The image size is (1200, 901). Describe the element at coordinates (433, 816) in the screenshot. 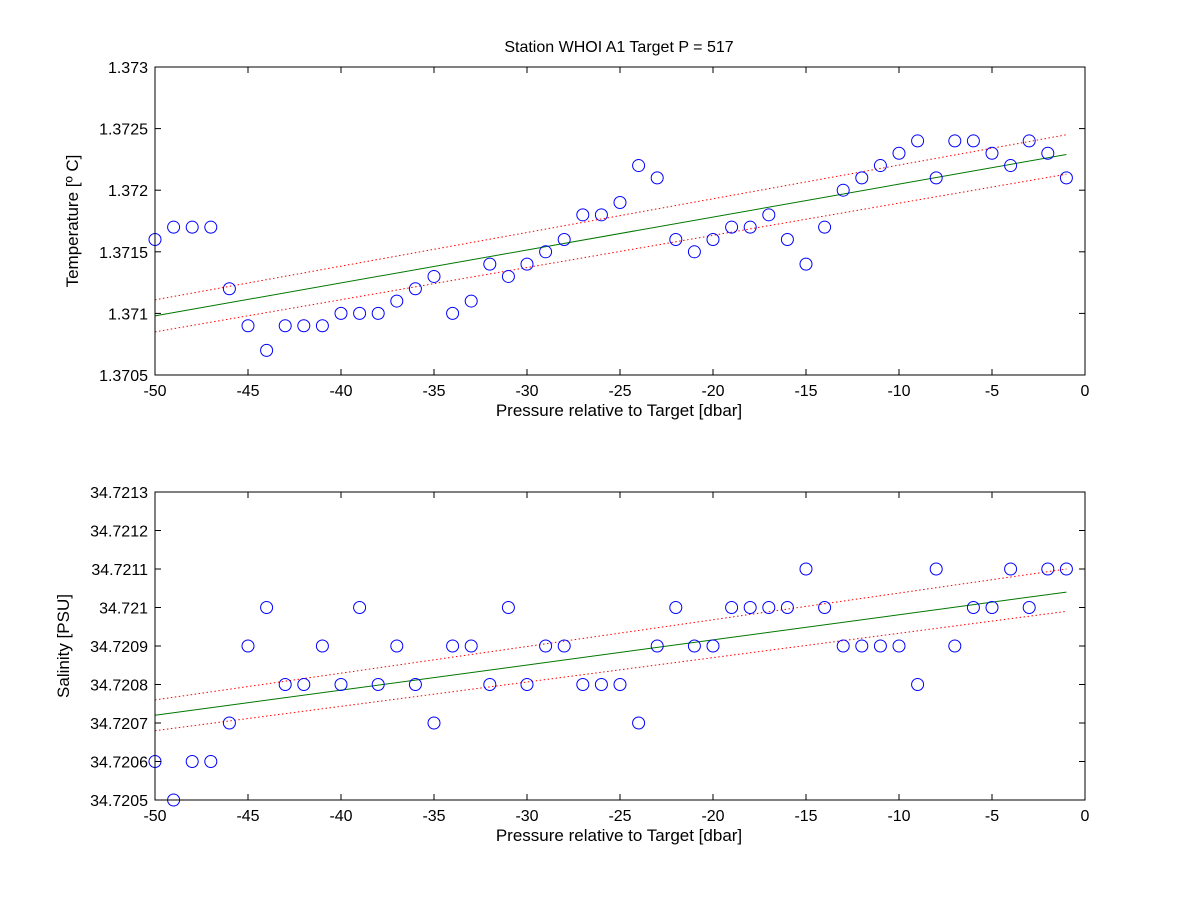

I see `salinity-x-tick-label: -35` at that location.